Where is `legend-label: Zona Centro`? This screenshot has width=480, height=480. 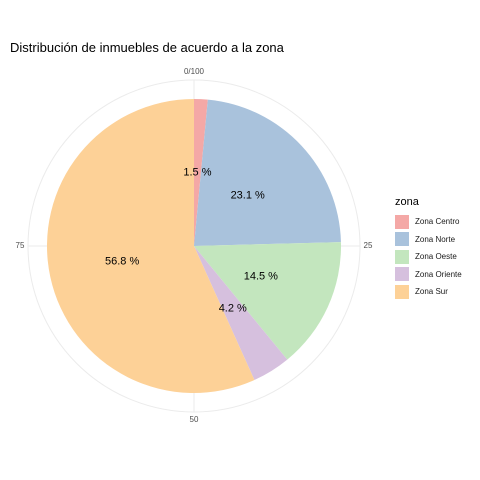 legend-label: Zona Centro is located at coordinates (437, 222).